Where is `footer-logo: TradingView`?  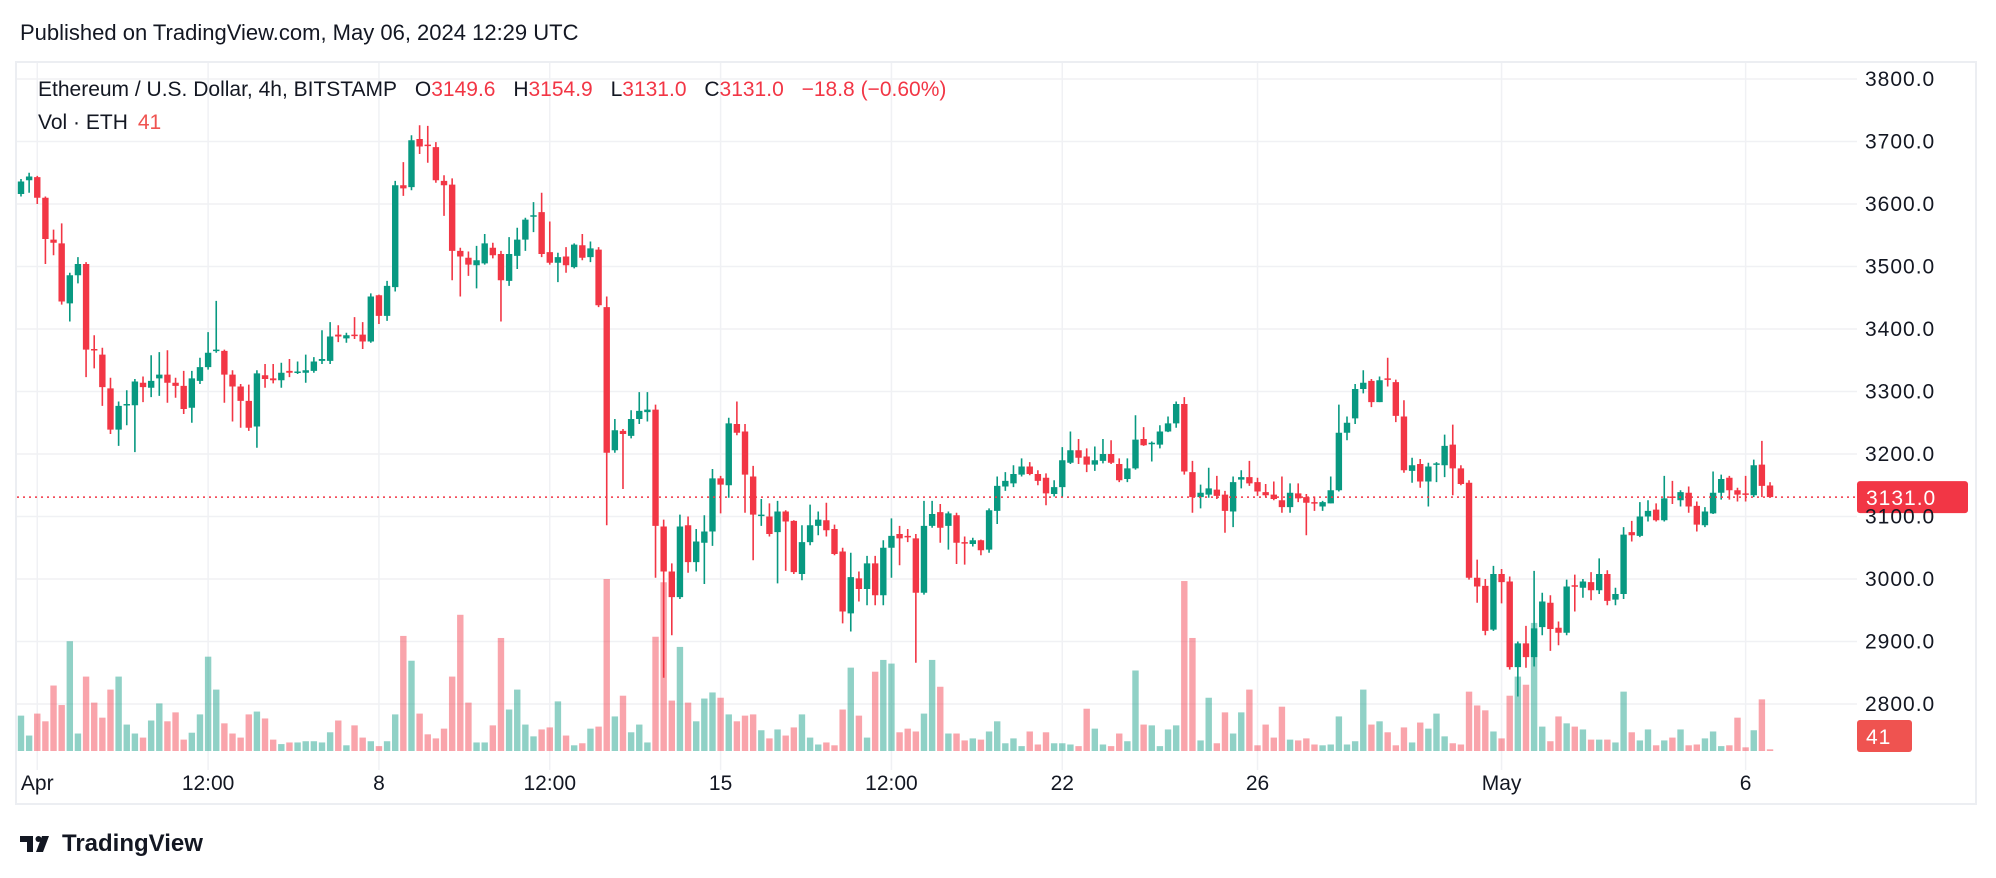
footer-logo: TradingView is located at coordinates (111, 844).